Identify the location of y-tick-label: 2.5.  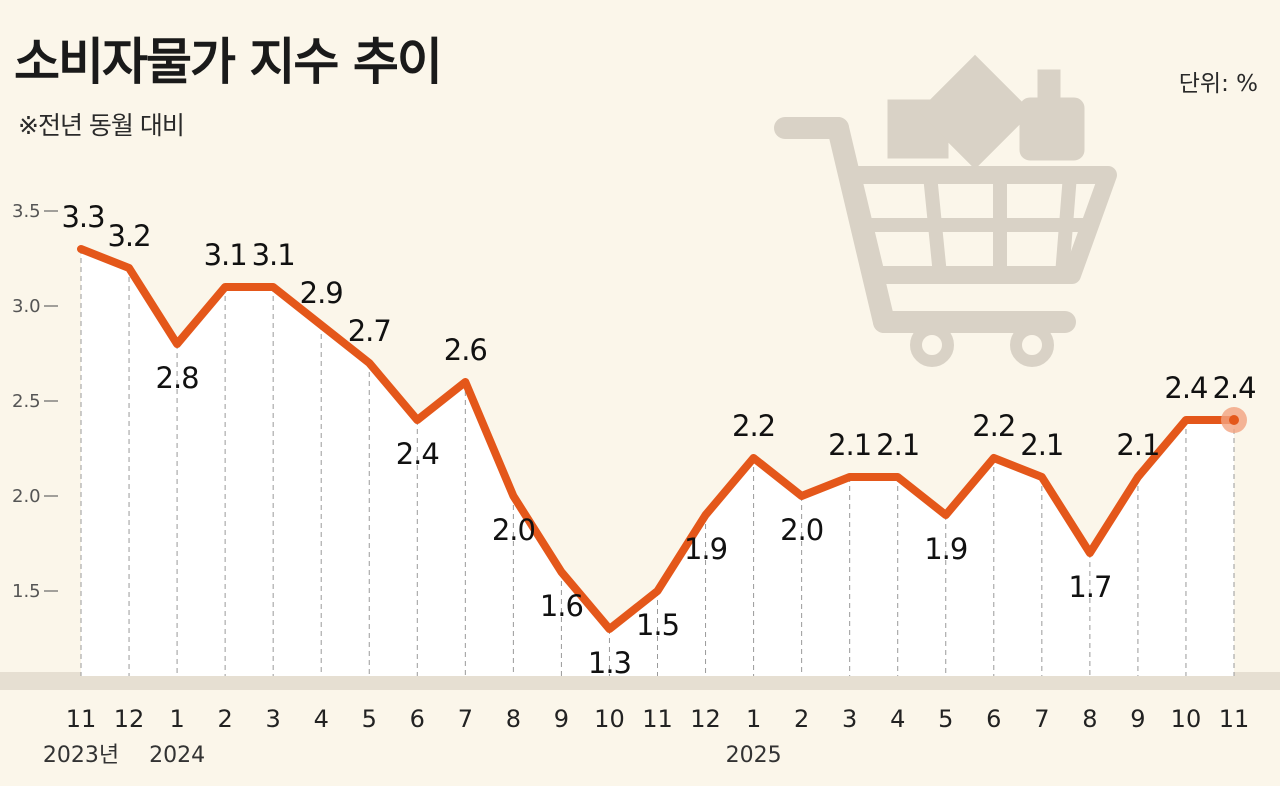
(26, 401).